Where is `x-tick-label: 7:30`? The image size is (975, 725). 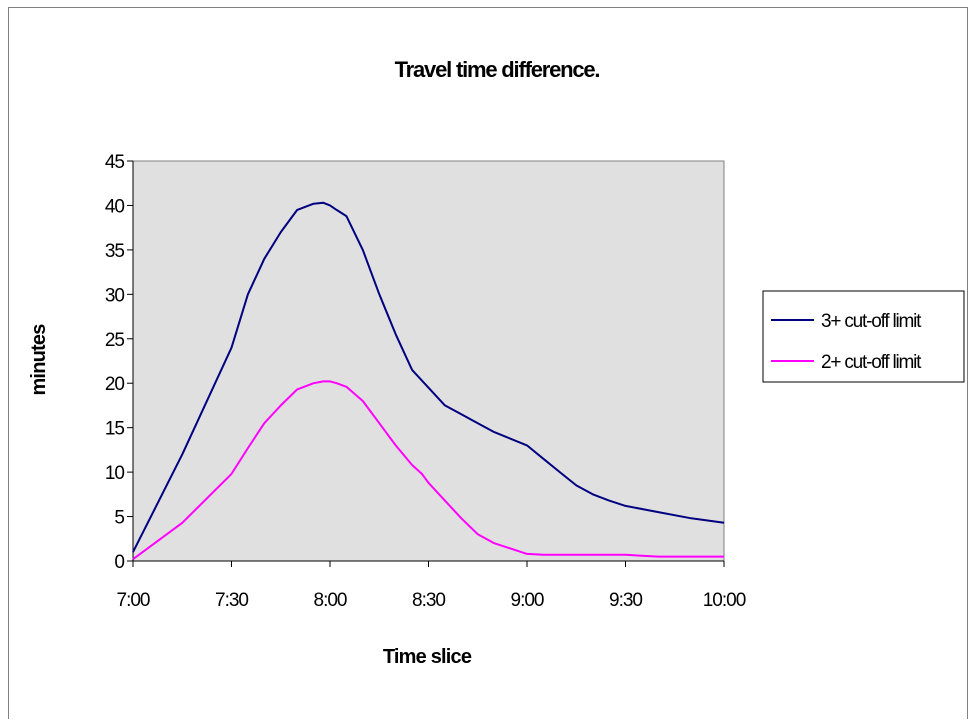
x-tick-label: 7:30 is located at coordinates (231, 600).